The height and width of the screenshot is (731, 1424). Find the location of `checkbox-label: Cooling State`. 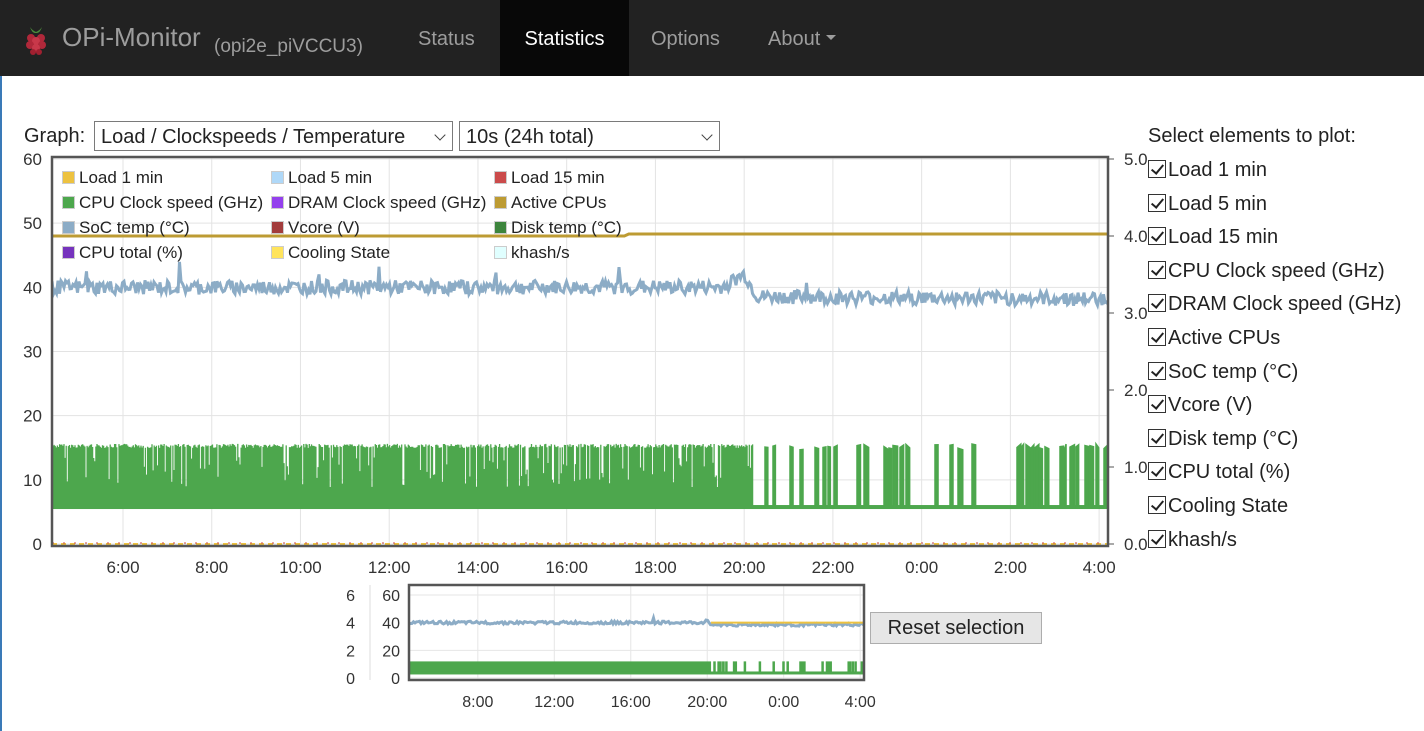

checkbox-label: Cooling State is located at coordinates (1228, 506).